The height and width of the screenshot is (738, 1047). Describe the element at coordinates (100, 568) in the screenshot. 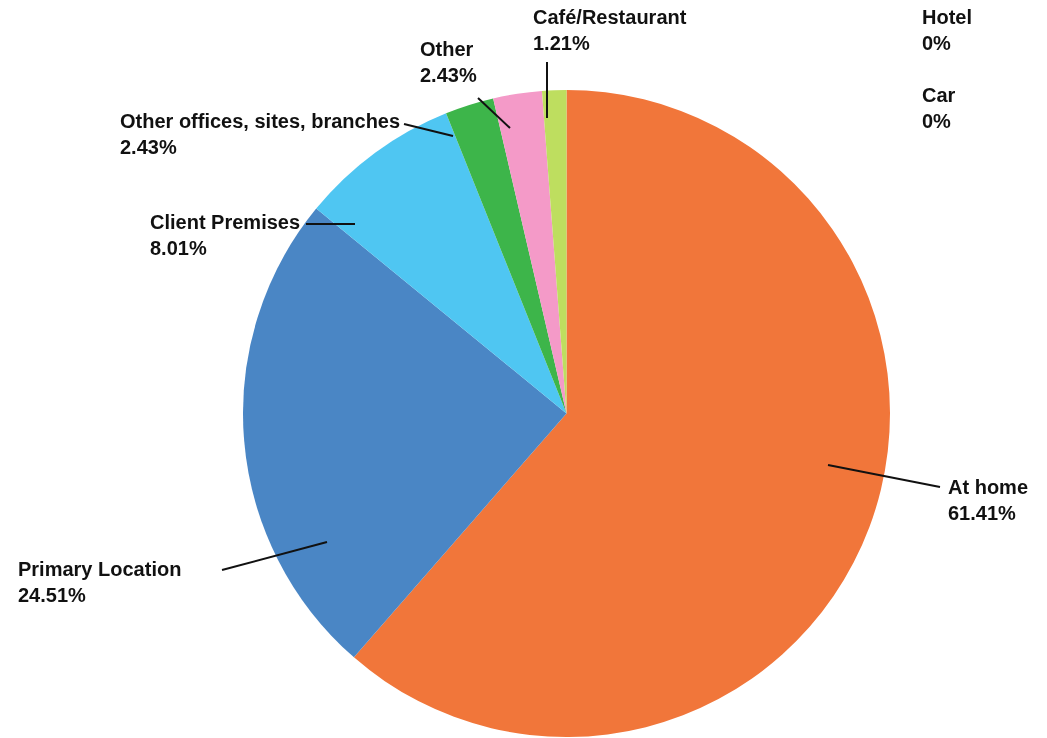

I see `slice-label: Primary Location` at that location.